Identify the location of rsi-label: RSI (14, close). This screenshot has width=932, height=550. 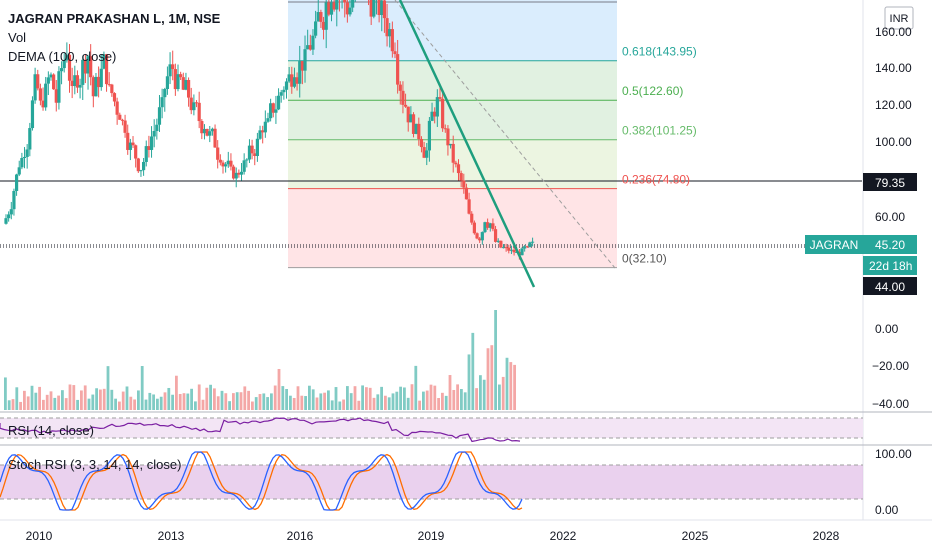
(51, 430).